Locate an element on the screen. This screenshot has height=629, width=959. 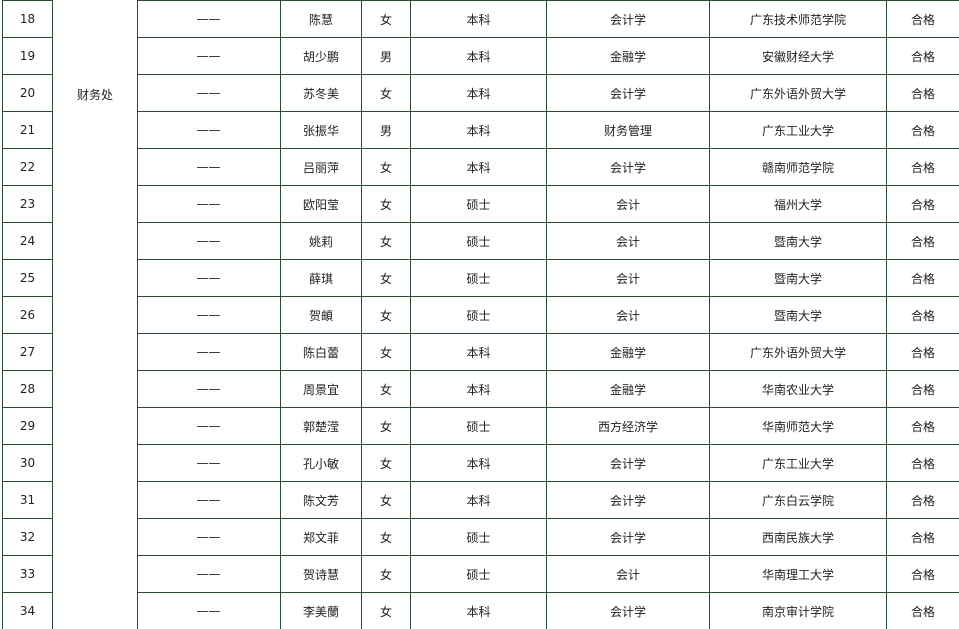
name: 陈文芳 is located at coordinates (321, 500).